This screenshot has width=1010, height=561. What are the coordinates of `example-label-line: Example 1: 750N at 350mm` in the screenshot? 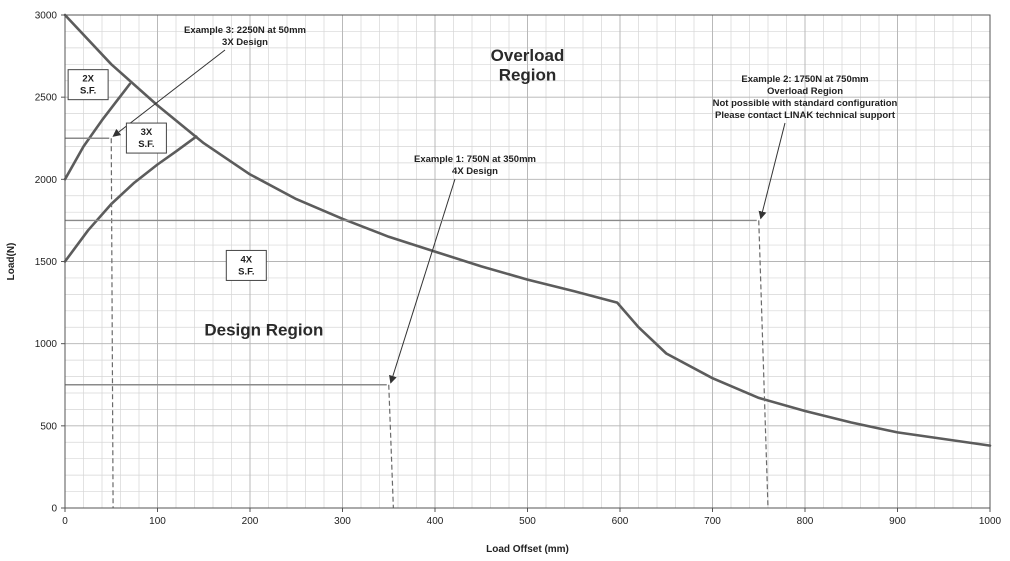 It's located at (475, 159).